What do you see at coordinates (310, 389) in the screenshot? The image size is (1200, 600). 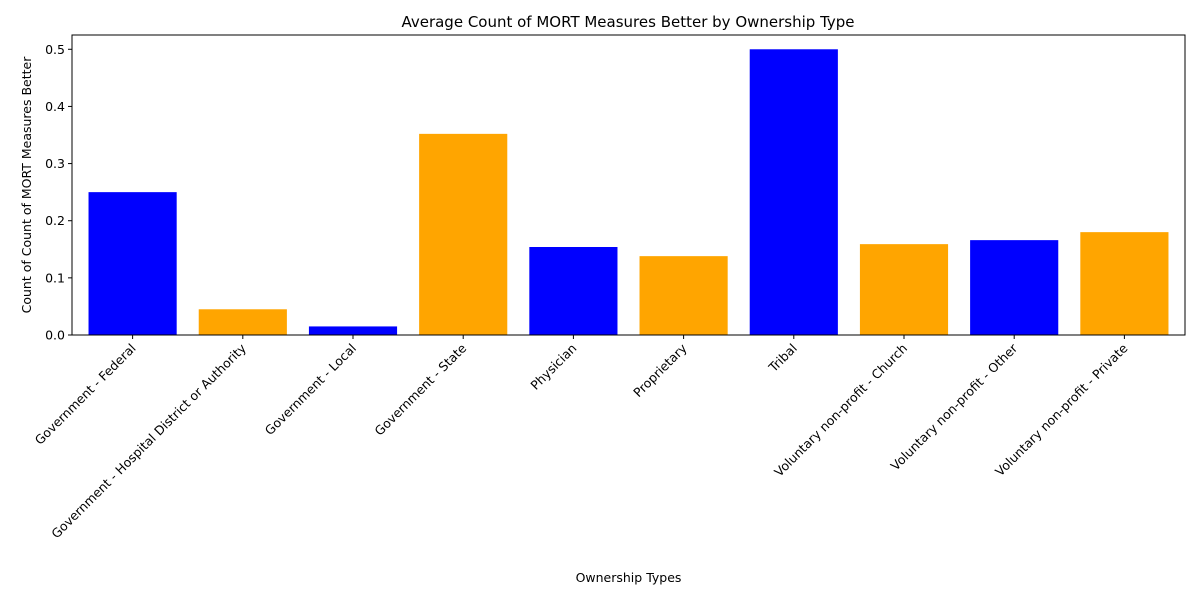 I see `x-tick-label-2: Government - Local` at bounding box center [310, 389].